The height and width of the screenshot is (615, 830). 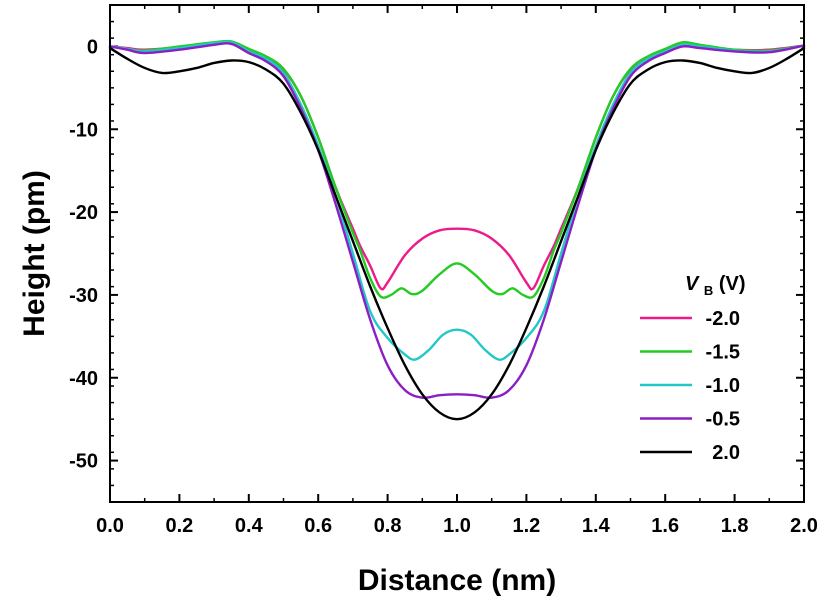 What do you see at coordinates (804, 526) in the screenshot?
I see `x-tick-label: 2.0` at bounding box center [804, 526].